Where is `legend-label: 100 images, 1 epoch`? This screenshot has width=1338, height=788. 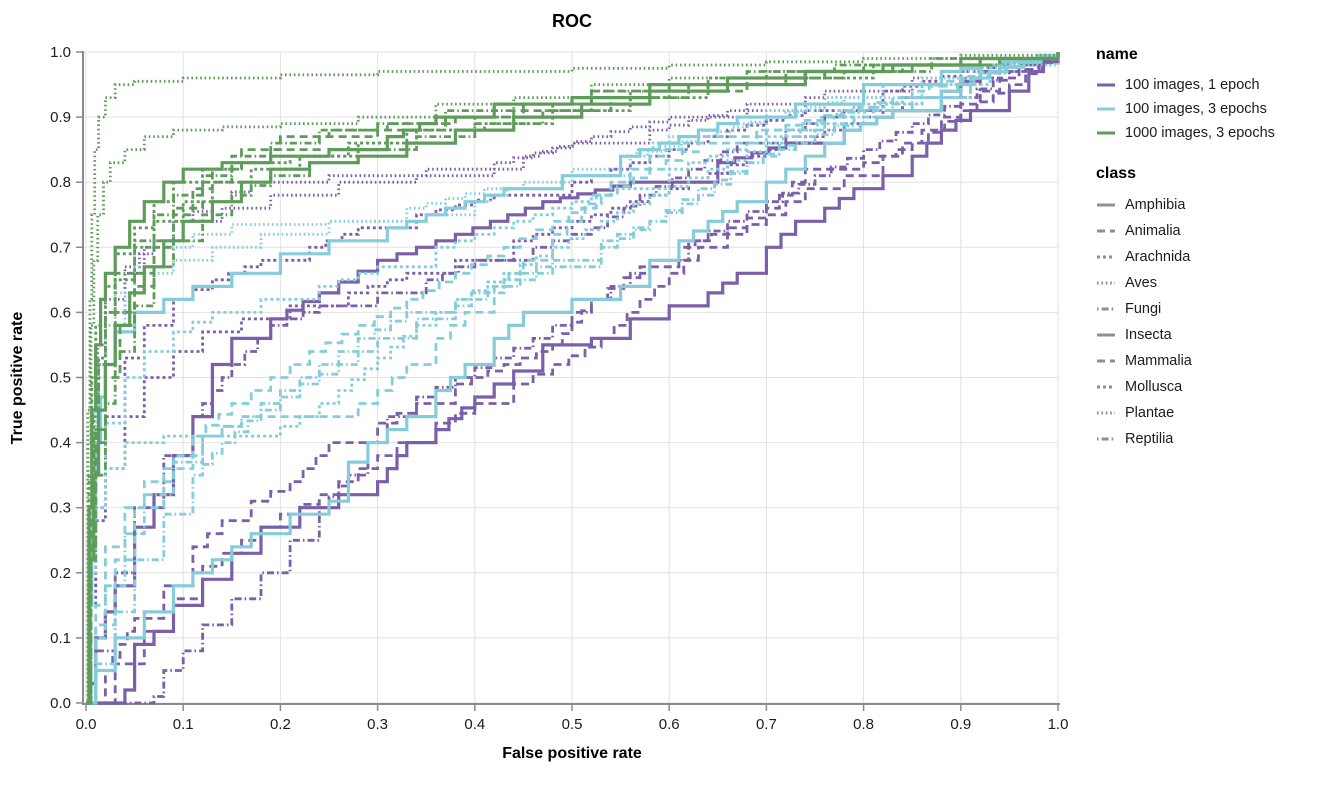 legend-label: 100 images, 1 epoch is located at coordinates (1192, 85).